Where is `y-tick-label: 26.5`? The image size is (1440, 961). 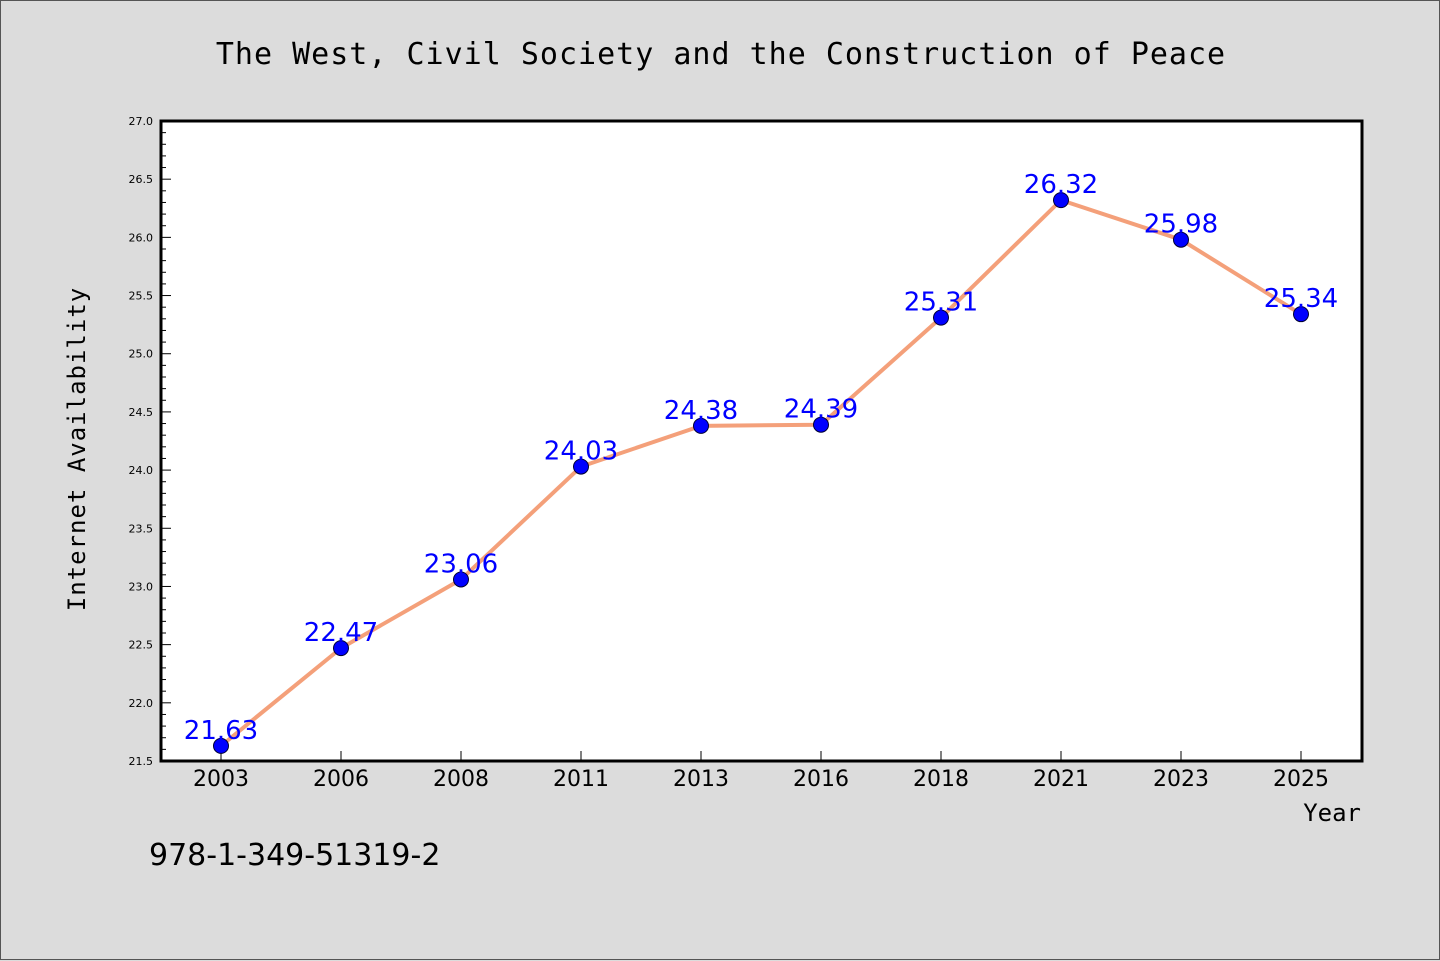 y-tick-label: 26.5 is located at coordinates (141, 179).